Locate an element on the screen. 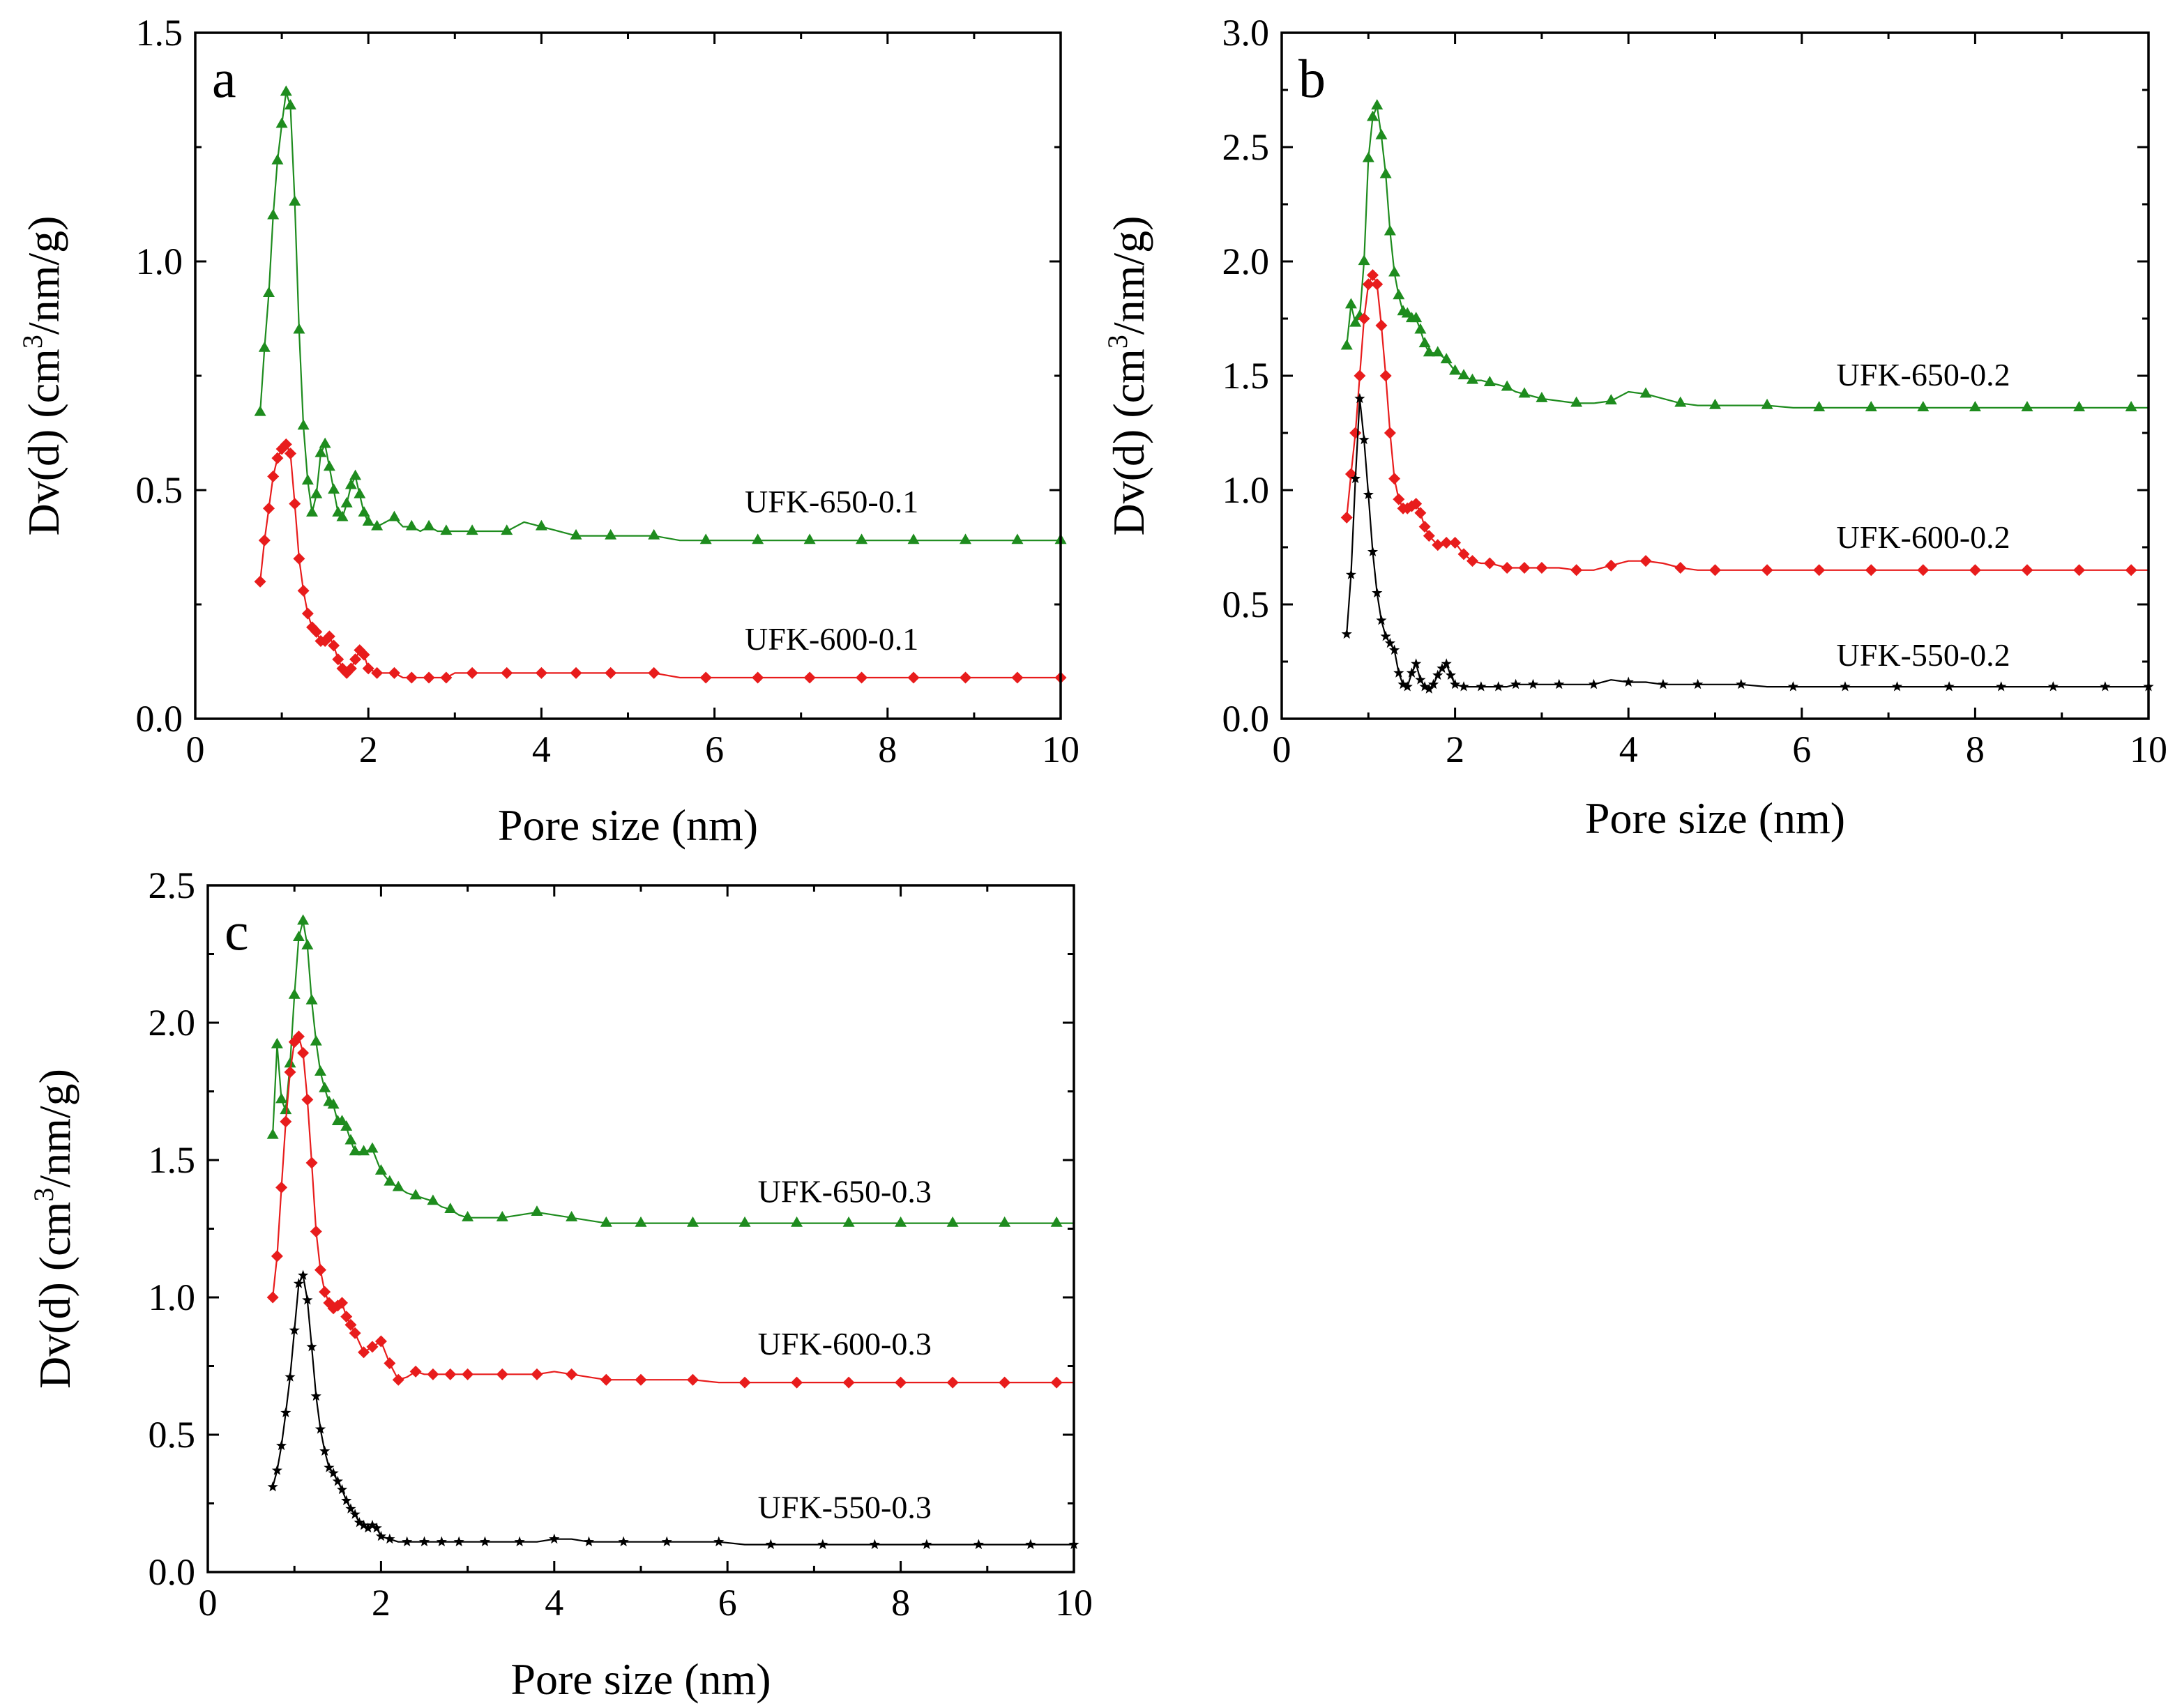 The width and height of the screenshot is (2175, 1708). panel-letter: c is located at coordinates (237, 931).